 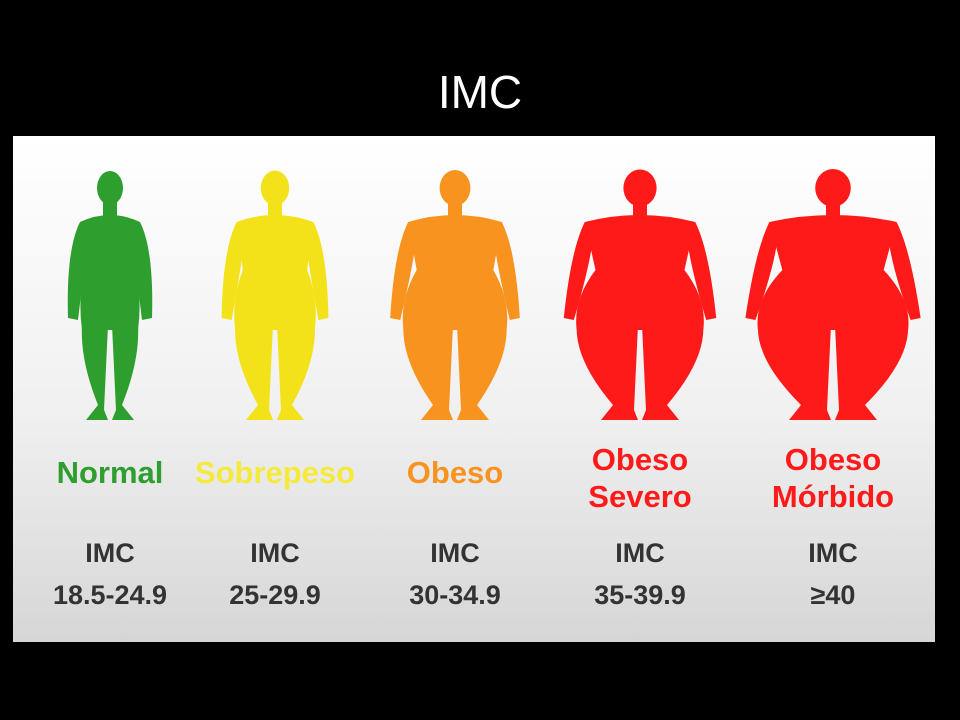 I want to click on category-label: Normal, so click(x=110, y=472).